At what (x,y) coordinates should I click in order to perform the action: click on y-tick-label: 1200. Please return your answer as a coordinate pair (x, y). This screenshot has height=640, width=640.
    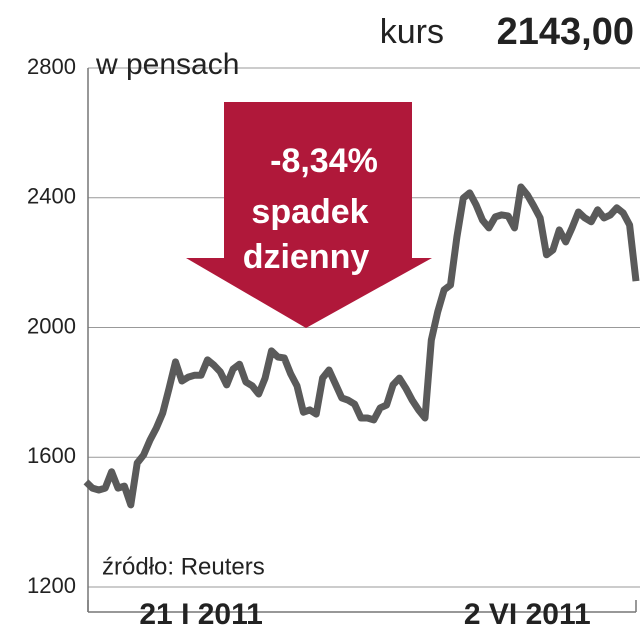
    Looking at the image, I should click on (51, 585).